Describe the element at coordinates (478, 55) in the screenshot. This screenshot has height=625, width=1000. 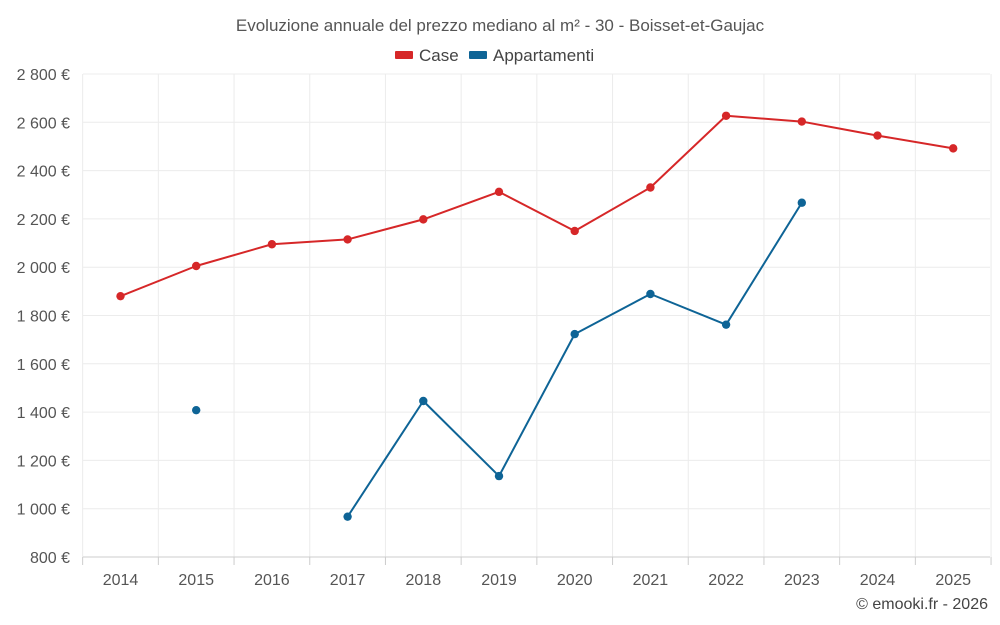
I see `legend-swatch-appartamenti` at that location.